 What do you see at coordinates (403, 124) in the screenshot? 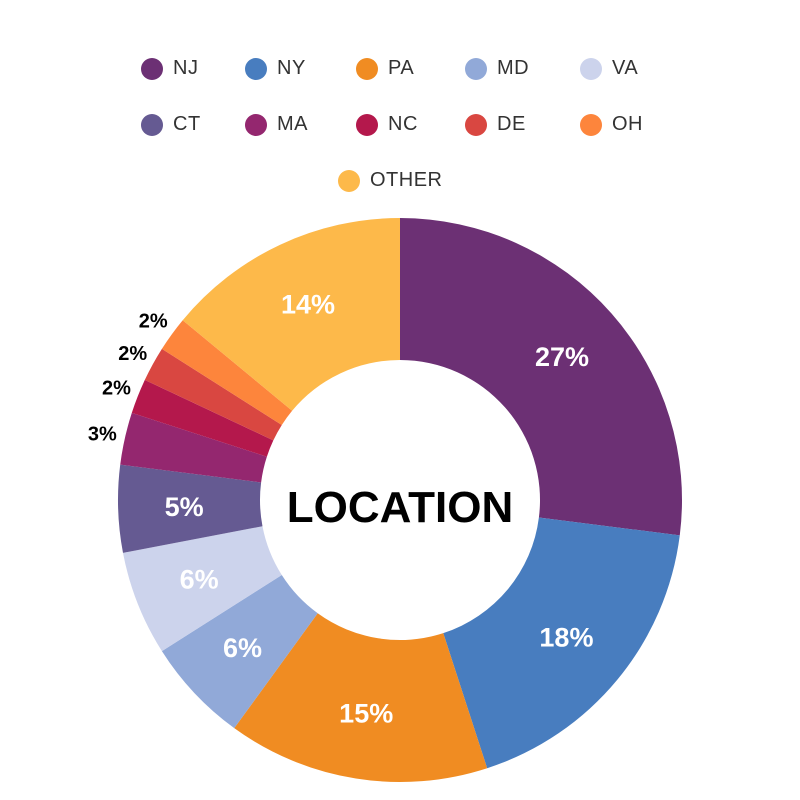
I see `legend-label: NC` at bounding box center [403, 124].